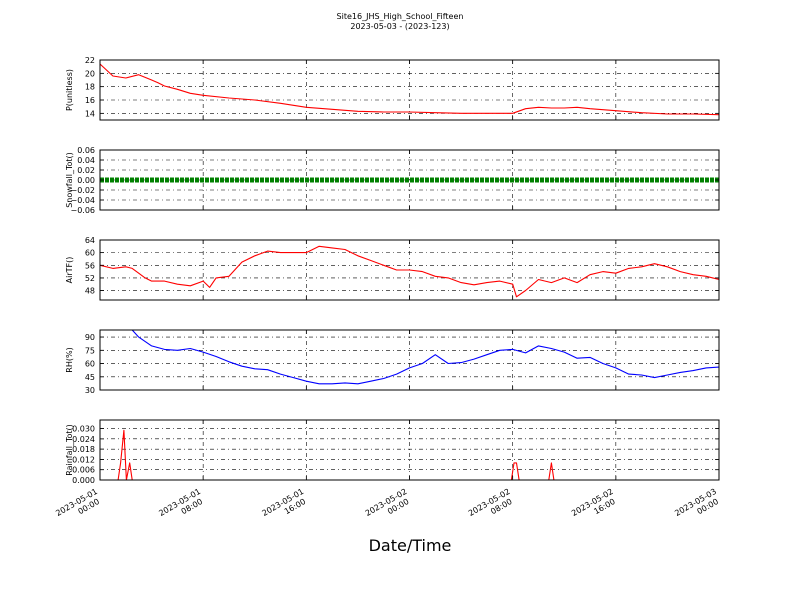 The width and height of the screenshot is (800, 600). What do you see at coordinates (83, 429) in the screenshot?
I see `rainfall-ytick-label: 0.030` at bounding box center [83, 429].